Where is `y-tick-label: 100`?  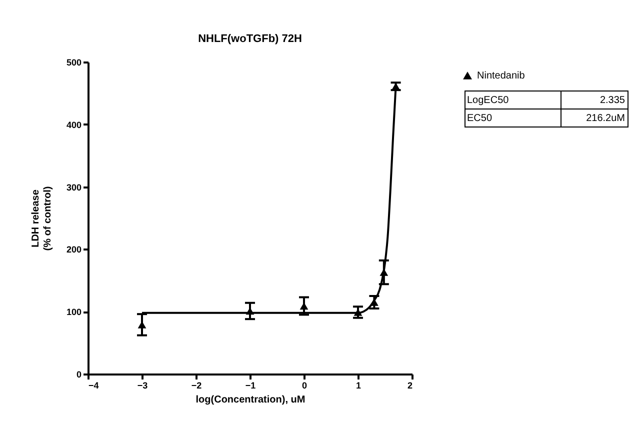
y-tick-label: 100 is located at coordinates (74, 312).